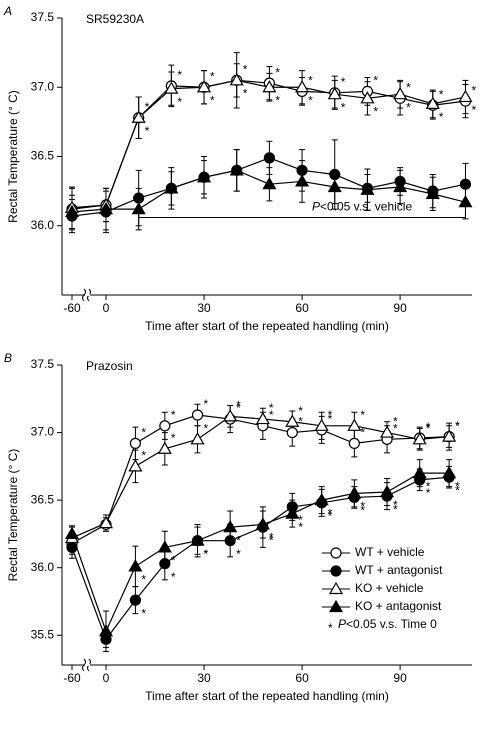  Describe the element at coordinates (389, 588) in the screenshot. I see `legend-label: KO + vehicle` at that location.